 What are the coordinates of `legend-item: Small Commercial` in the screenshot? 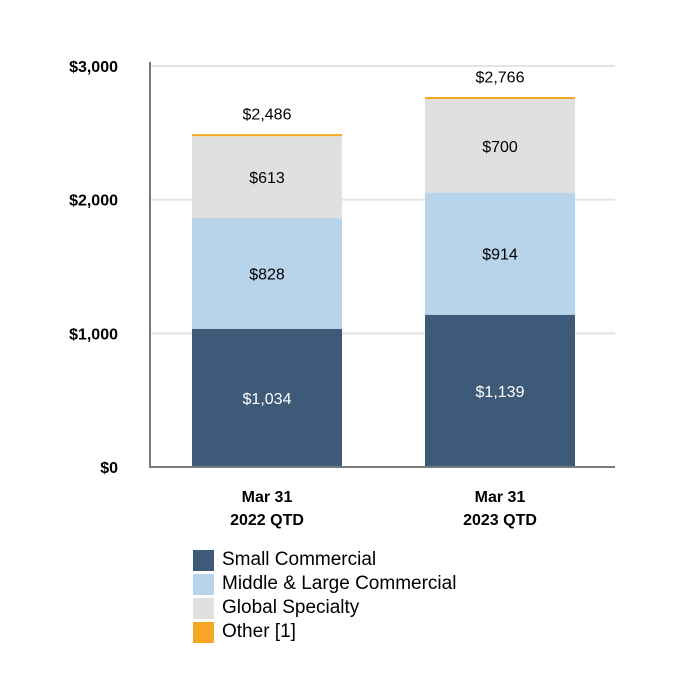 It's located at (324, 560).